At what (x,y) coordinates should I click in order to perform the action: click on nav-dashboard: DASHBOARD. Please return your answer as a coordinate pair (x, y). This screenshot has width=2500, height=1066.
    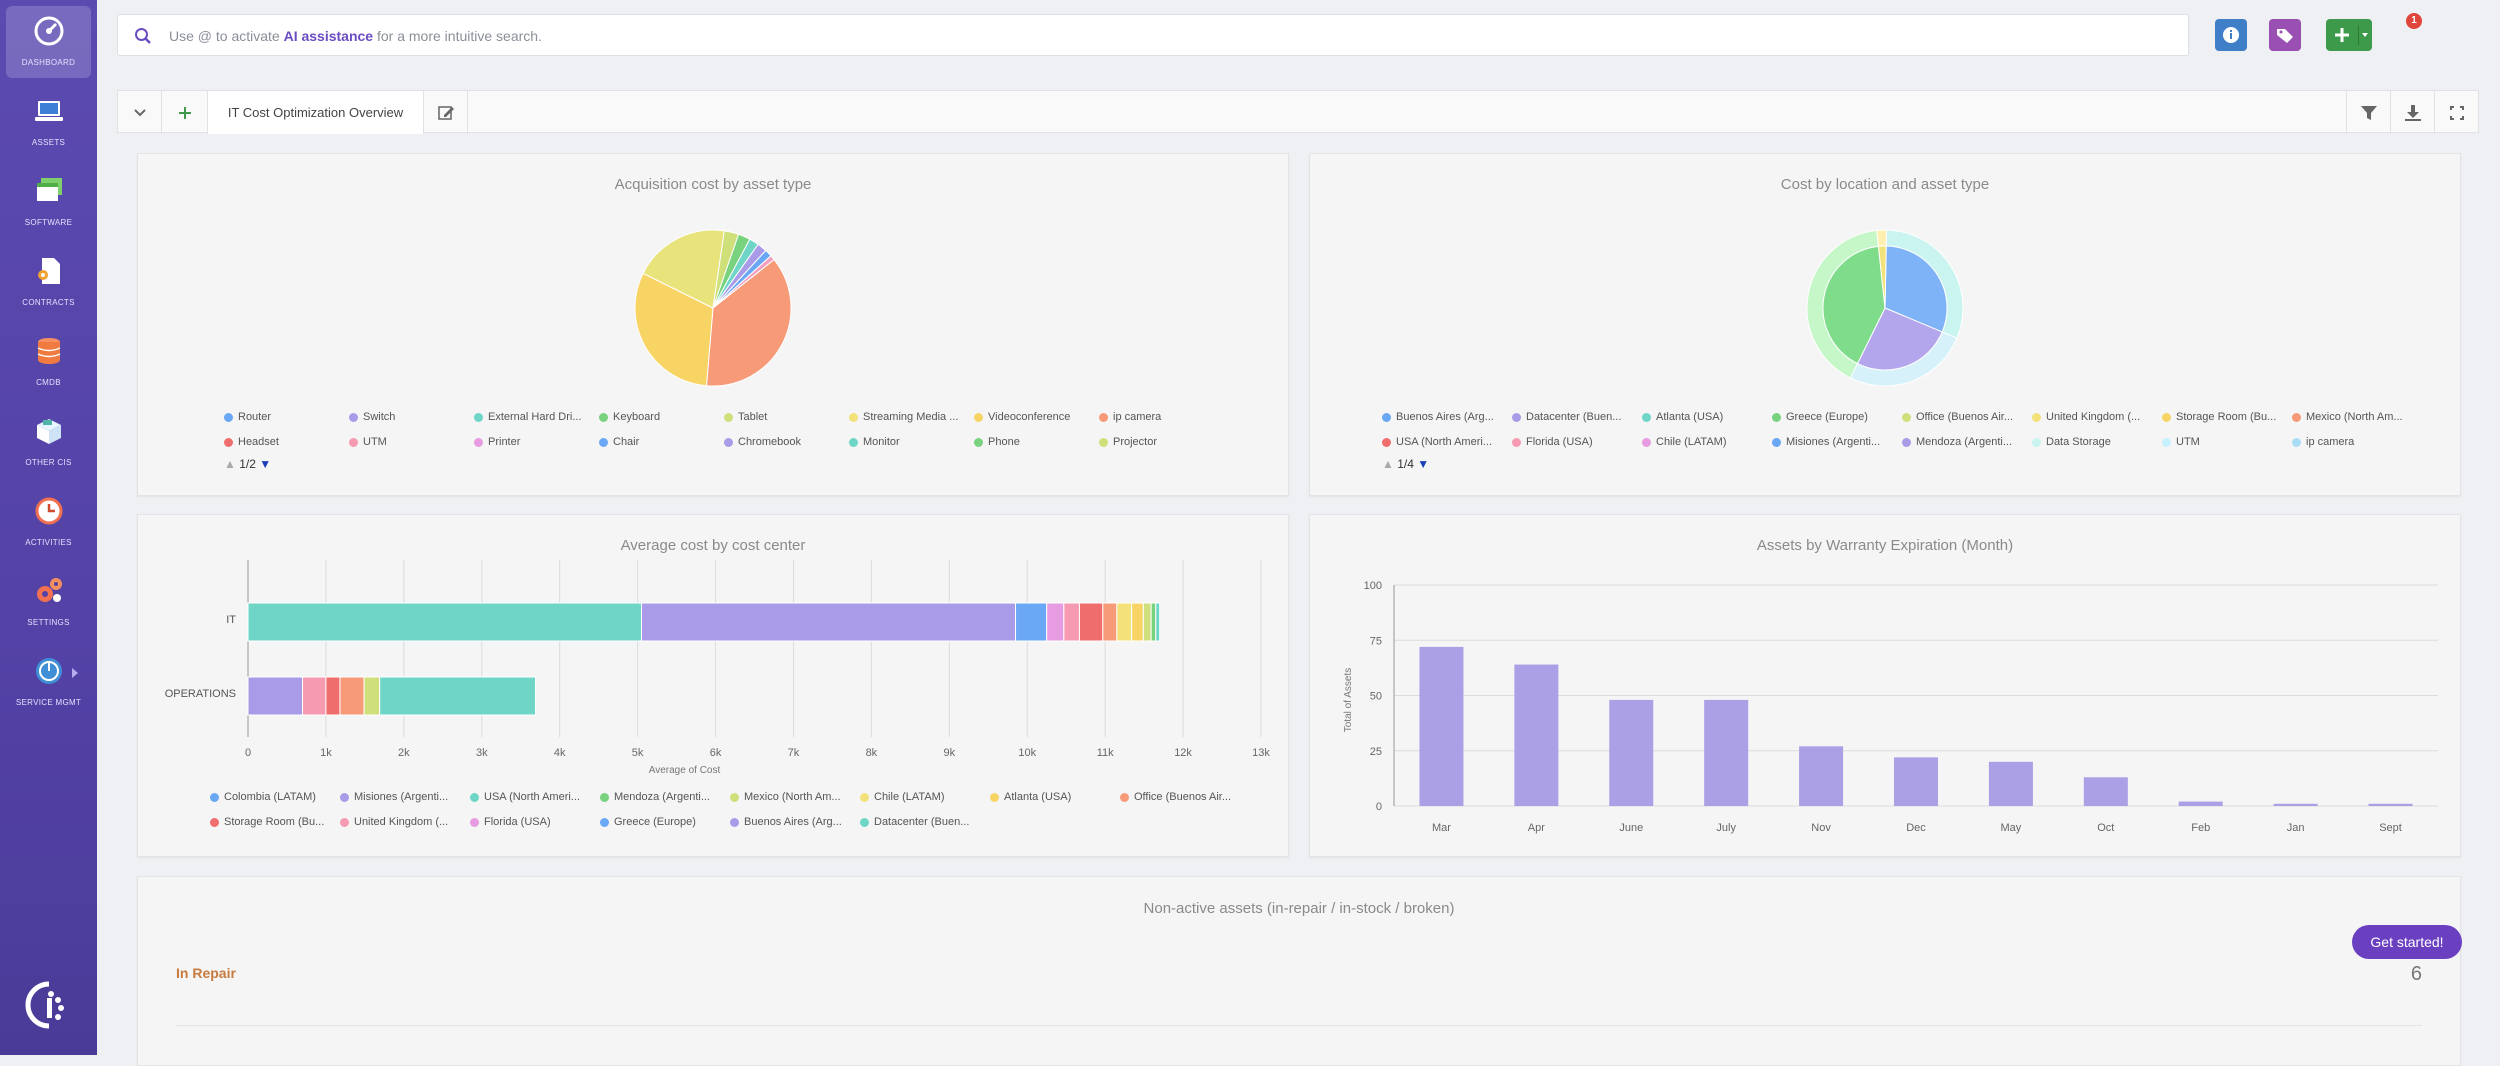
    Looking at the image, I should click on (48, 42).